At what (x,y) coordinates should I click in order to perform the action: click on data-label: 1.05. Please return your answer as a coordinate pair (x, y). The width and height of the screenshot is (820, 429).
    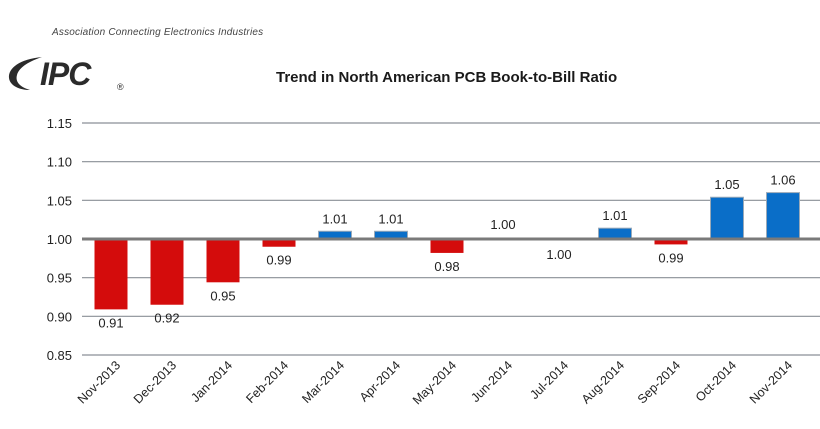
    Looking at the image, I should click on (726, 184).